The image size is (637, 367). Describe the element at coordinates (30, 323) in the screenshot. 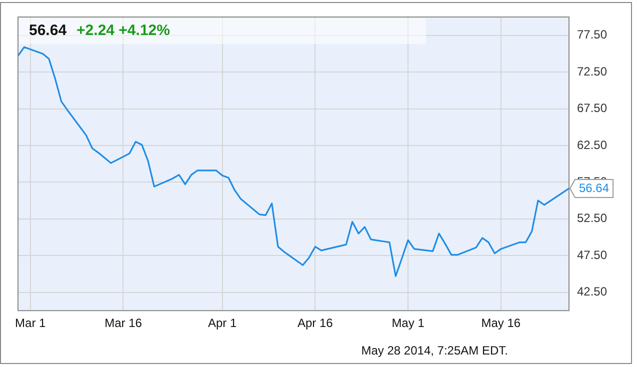

I see `x-tick-label: Mar 1` at that location.